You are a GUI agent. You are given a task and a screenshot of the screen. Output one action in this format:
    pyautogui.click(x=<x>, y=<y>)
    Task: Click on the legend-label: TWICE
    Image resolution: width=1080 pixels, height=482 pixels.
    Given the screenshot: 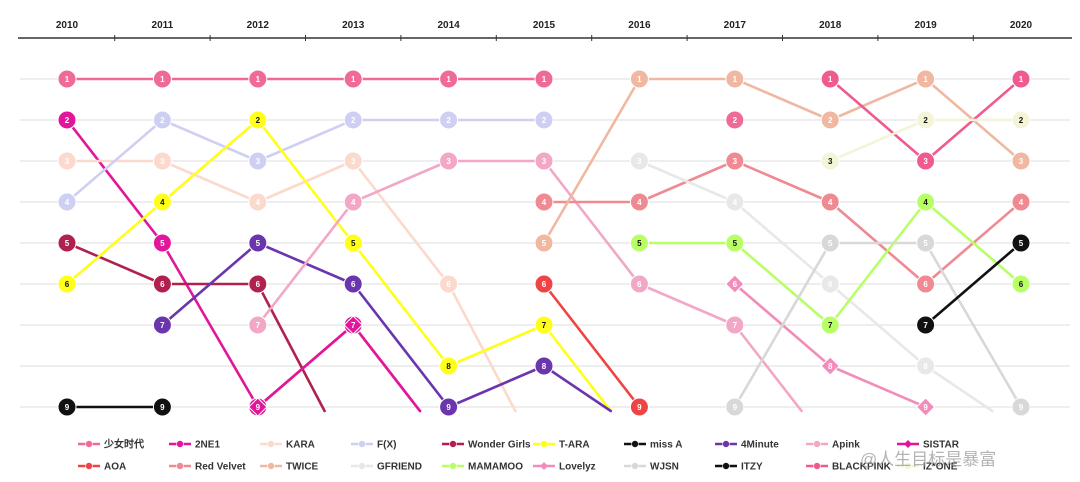 What is the action you would take?
    pyautogui.click(x=302, y=467)
    